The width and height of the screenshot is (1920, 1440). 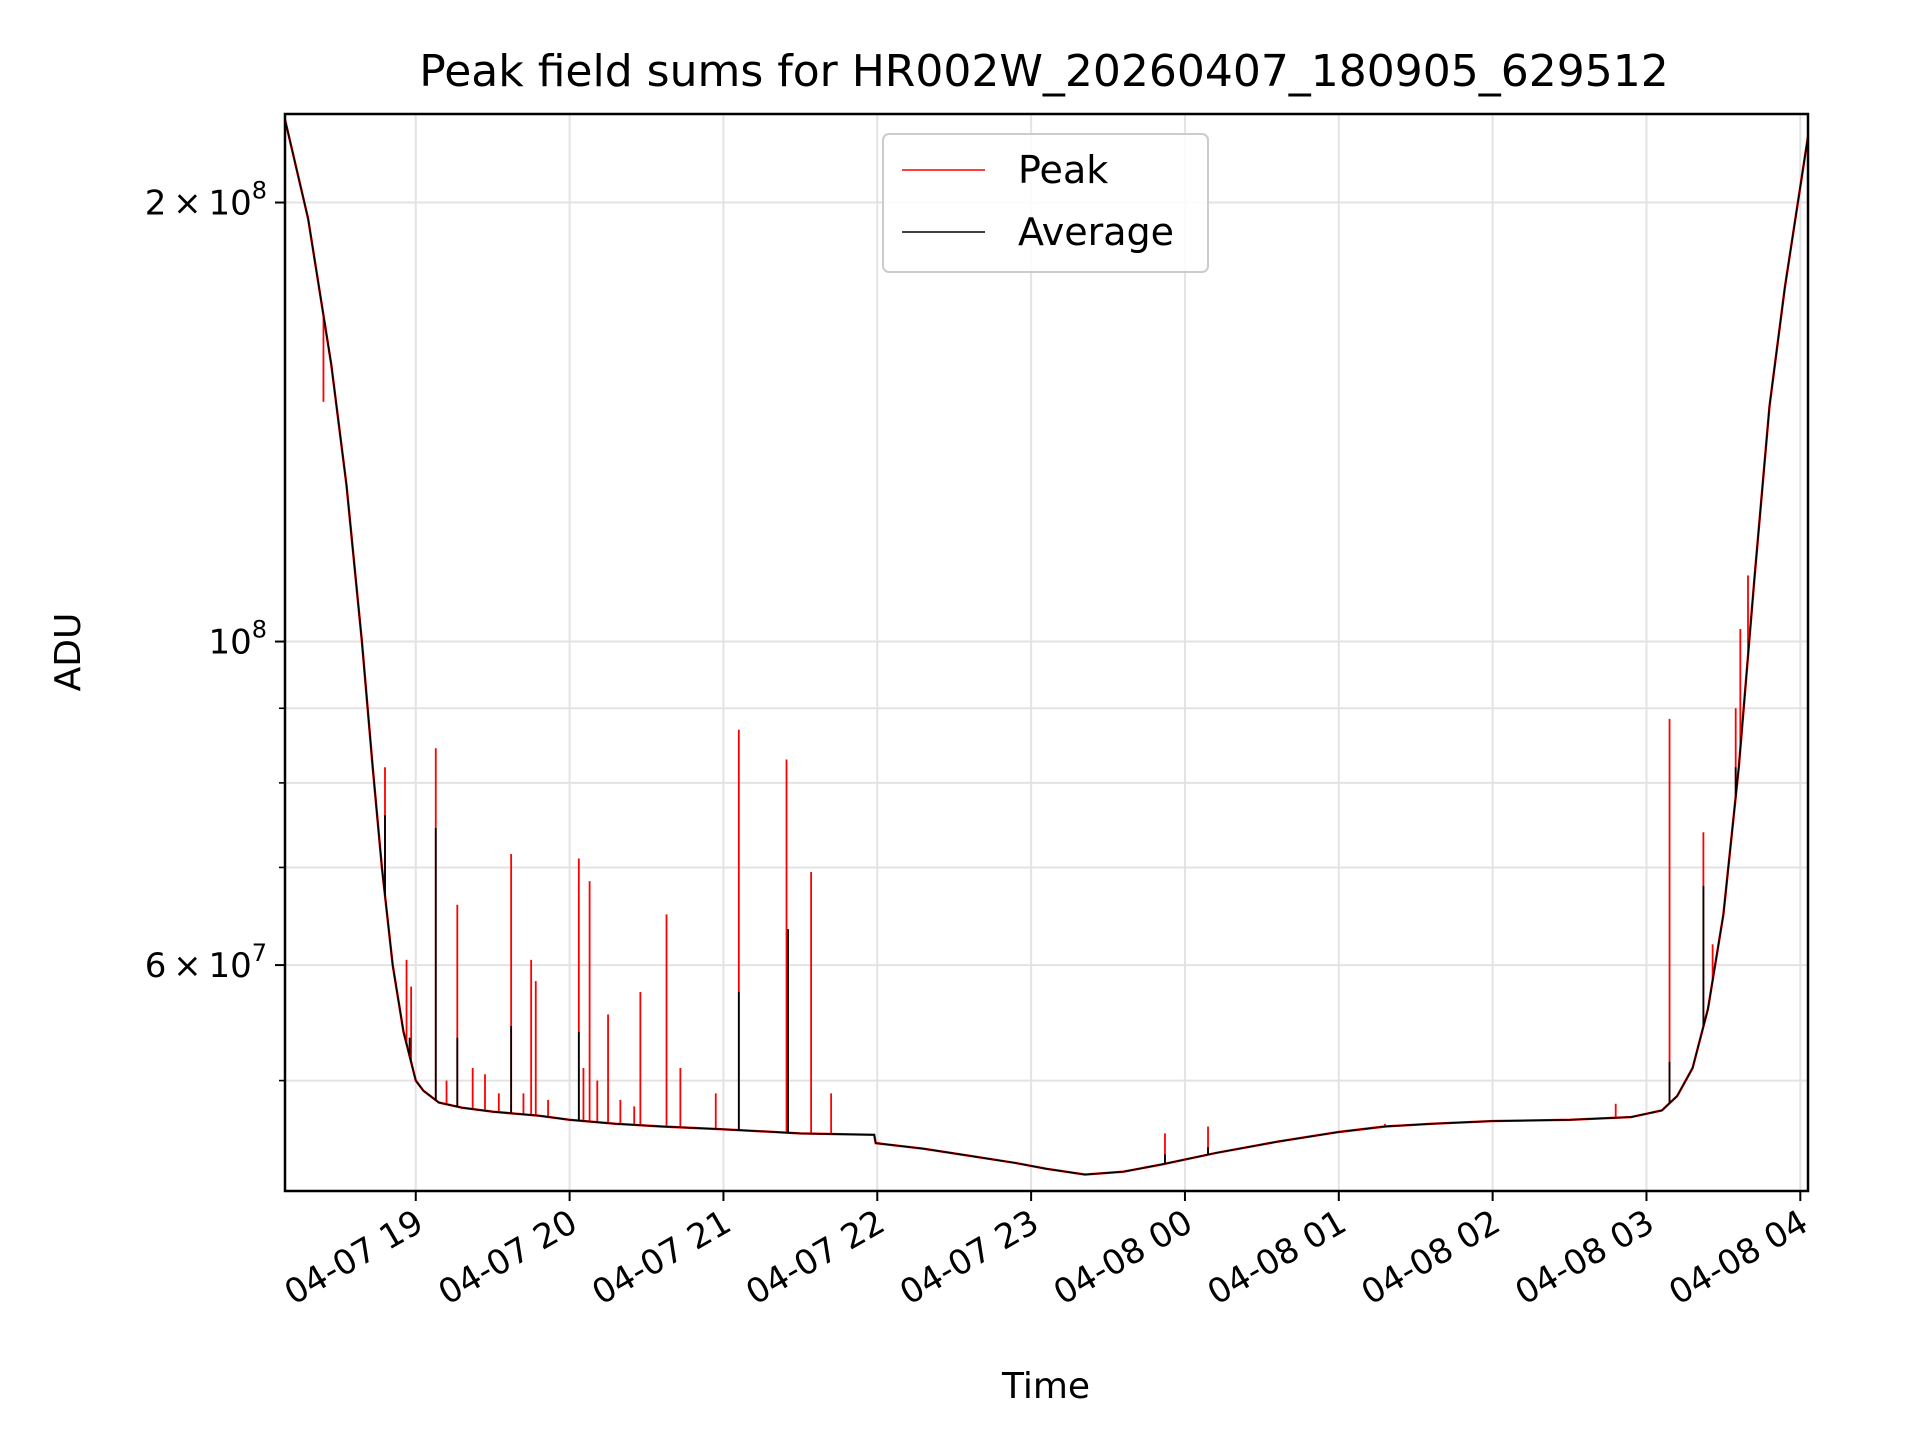 I want to click on legend-box, so click(x=1045, y=203).